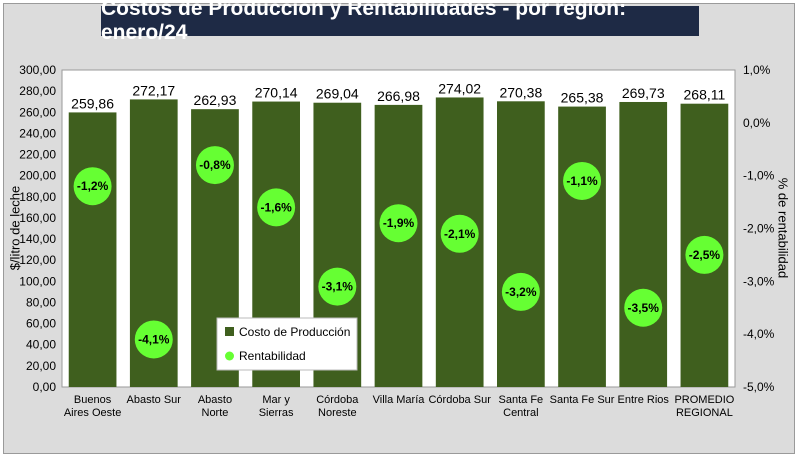 Image resolution: width=800 pixels, height=459 pixels. I want to click on rentabilidad-label: -2,1%, so click(460, 234).